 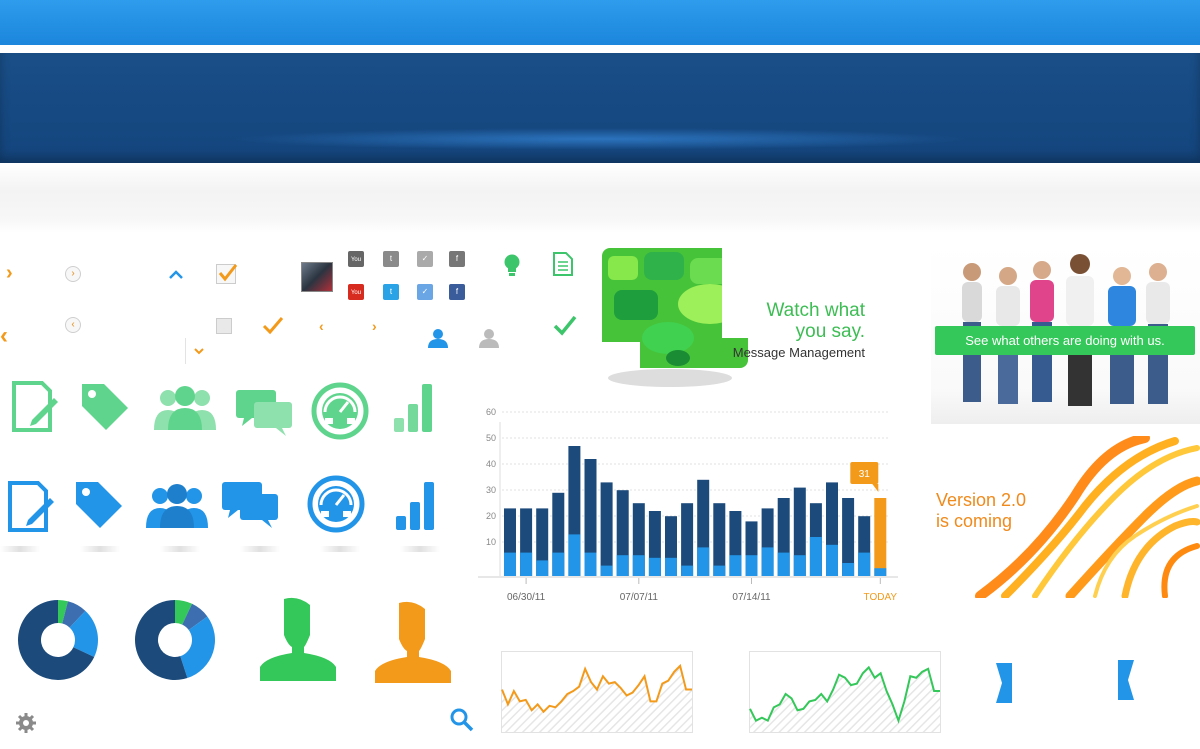 What do you see at coordinates (415, 506) in the screenshot?
I see `bar-chart-icon-blue` at bounding box center [415, 506].